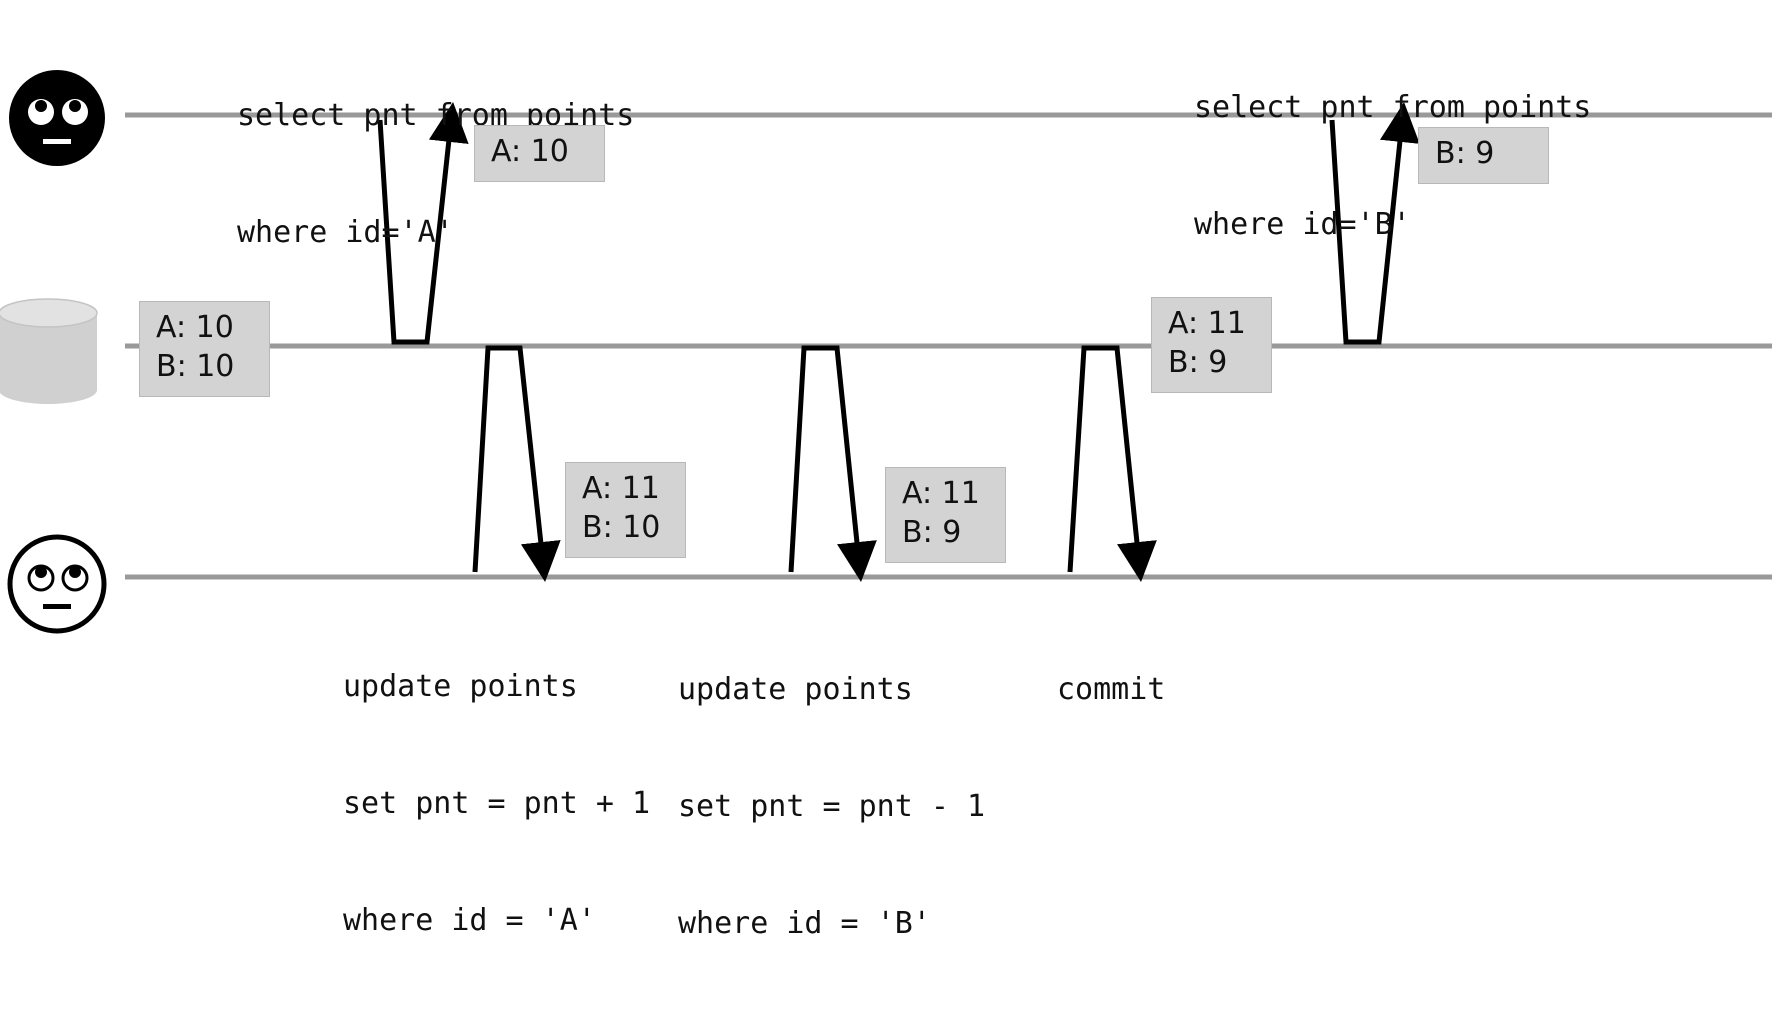 The height and width of the screenshot is (1021, 1772). Describe the element at coordinates (932, 532) in the screenshot. I see `tx-value-b: B: 9` at that location.